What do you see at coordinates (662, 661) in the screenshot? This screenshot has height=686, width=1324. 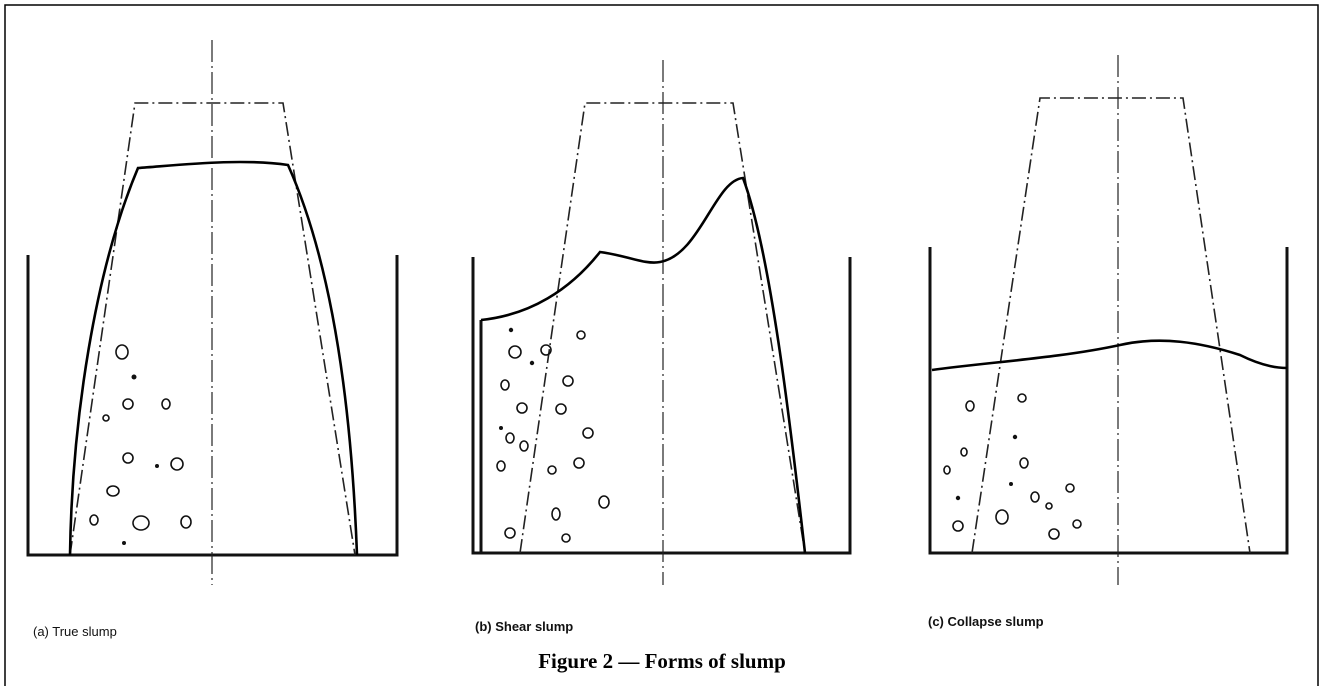 I see `figure-caption: Figure 2 — Forms of slump` at bounding box center [662, 661].